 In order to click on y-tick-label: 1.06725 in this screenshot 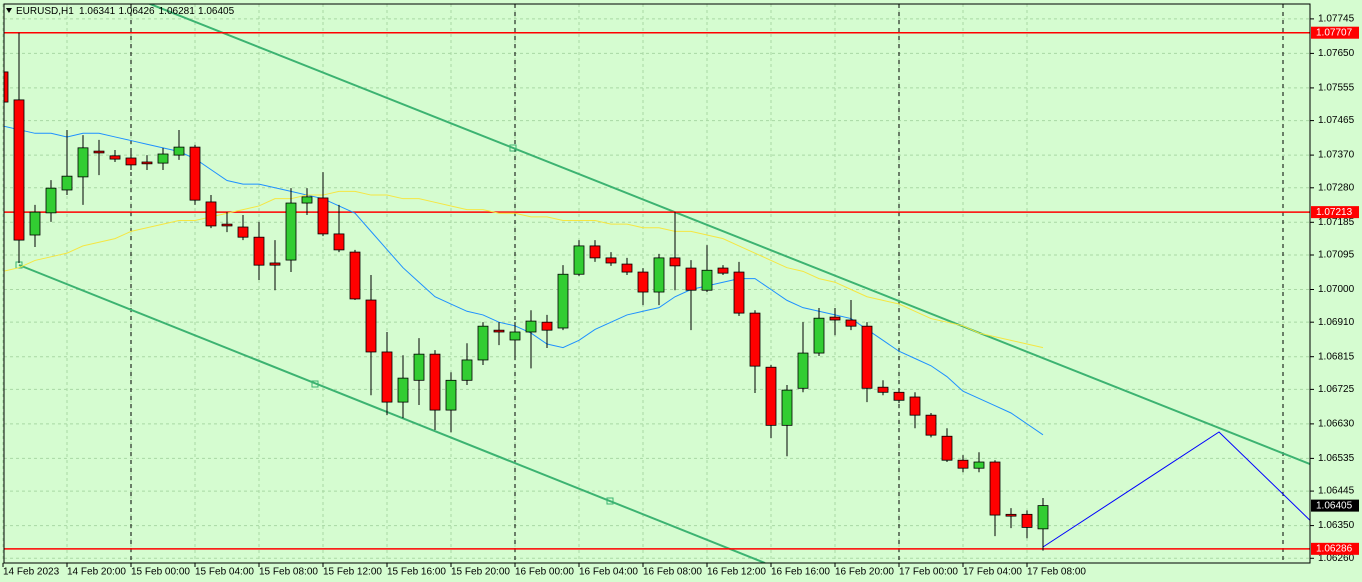, I will do `click(1336, 389)`.